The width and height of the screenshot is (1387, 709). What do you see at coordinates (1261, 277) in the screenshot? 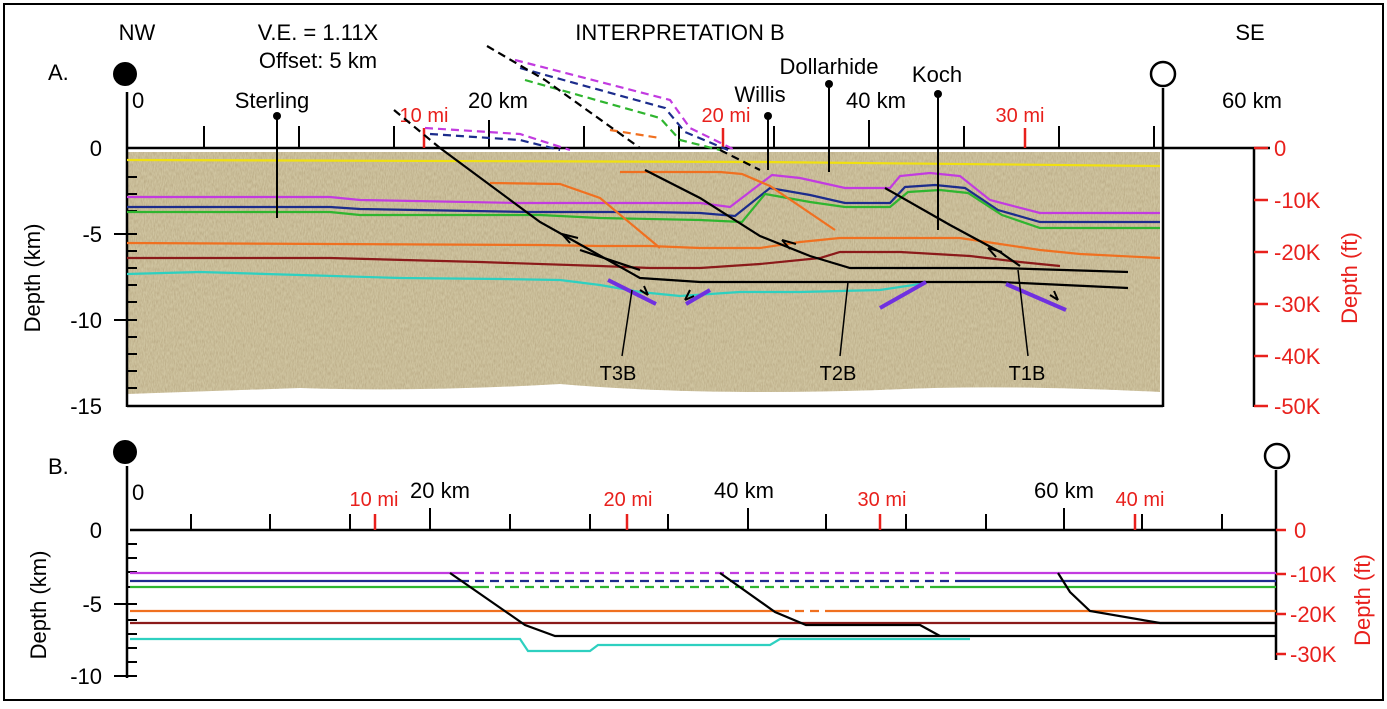
I see `panel-a-depth-ft-ticks` at bounding box center [1261, 277].